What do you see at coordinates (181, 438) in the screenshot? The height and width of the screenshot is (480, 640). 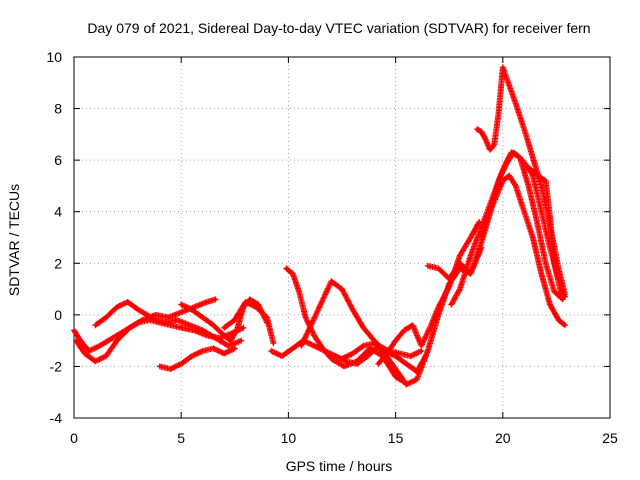 I see `x-tick-label: 5` at bounding box center [181, 438].